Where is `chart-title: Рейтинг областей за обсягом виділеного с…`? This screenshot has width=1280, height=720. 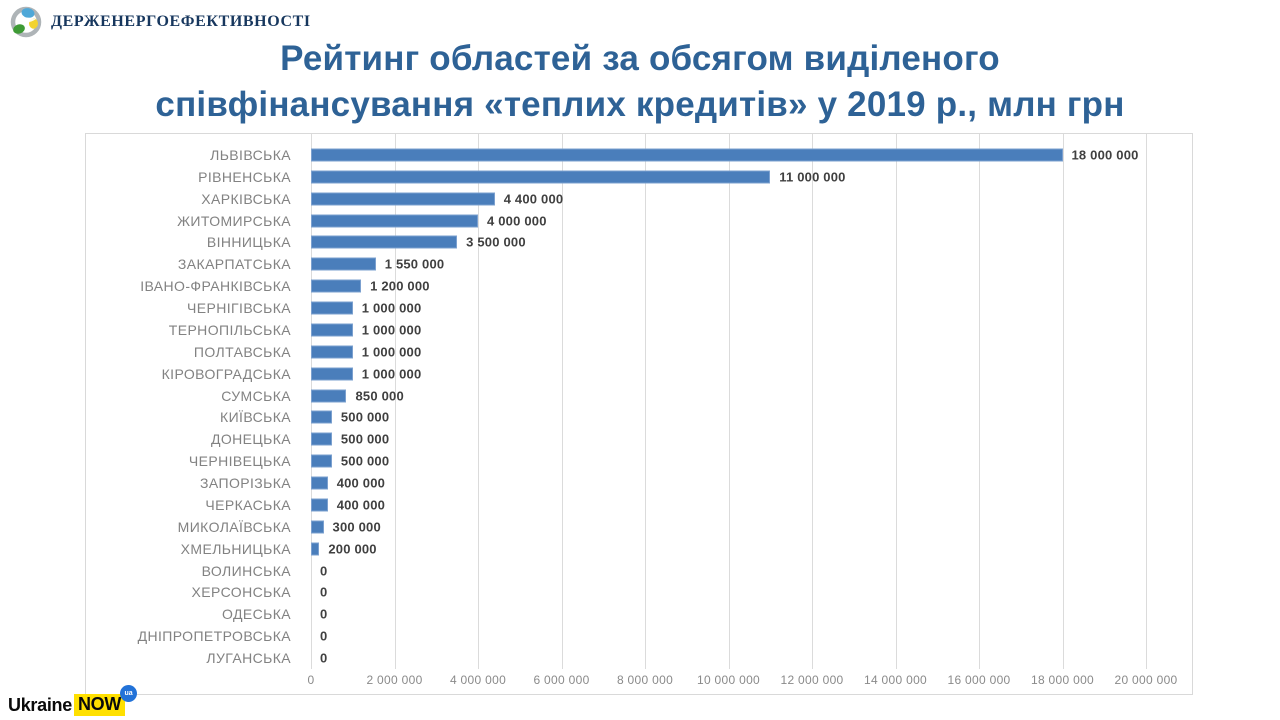
chart-title: Рейтинг областей за обсягом виділеного с… is located at coordinates (640, 82).